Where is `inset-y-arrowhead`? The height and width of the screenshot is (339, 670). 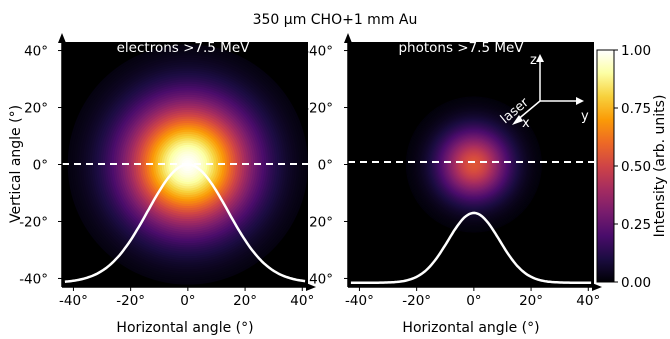
inset-y-arrowhead is located at coordinates (580, 101).